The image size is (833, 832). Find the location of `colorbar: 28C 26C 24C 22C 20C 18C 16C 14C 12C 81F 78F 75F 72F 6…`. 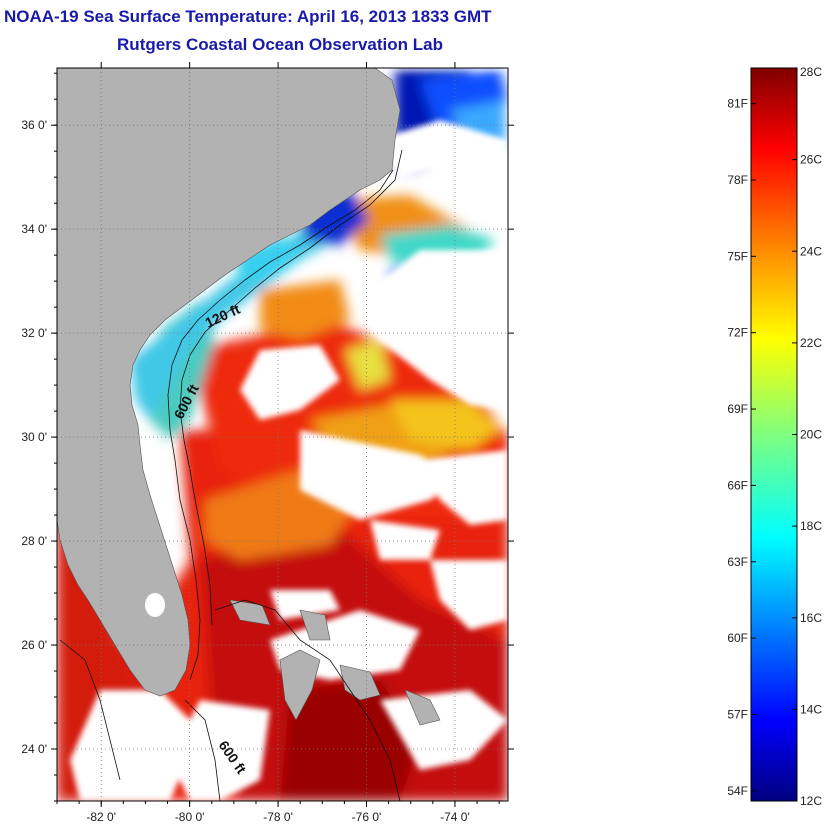

colorbar: 28C 26C 24C 22C 20C 18C 16C 14C 12C 81F 78F 75F 72F 6… is located at coordinates (774, 436).